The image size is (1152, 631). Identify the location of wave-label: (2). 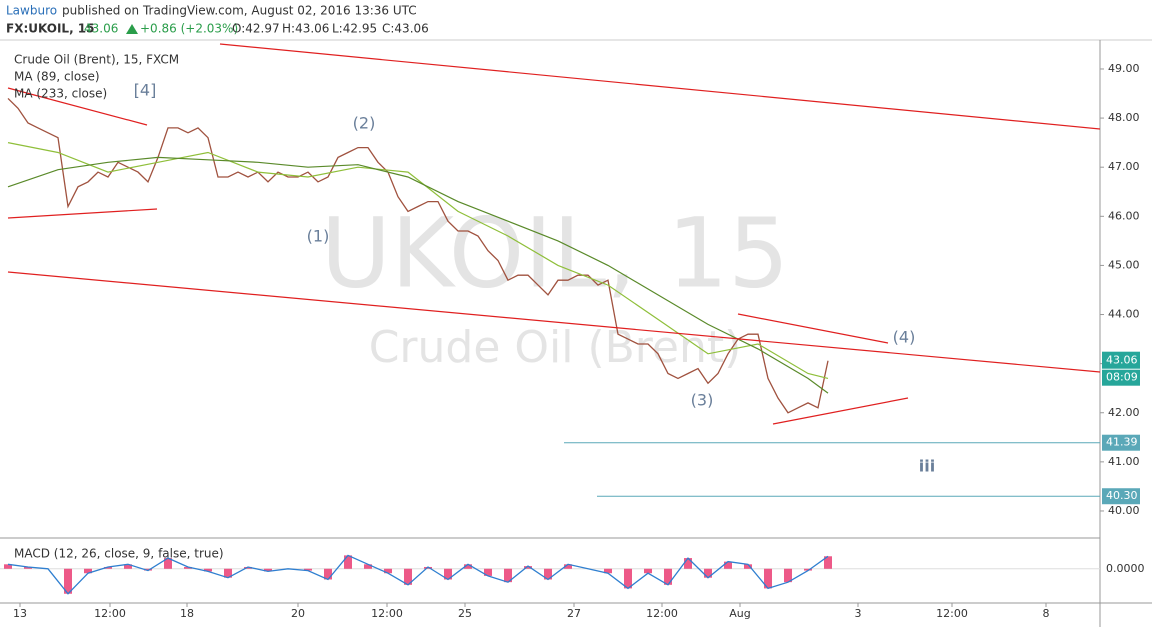
(364, 123).